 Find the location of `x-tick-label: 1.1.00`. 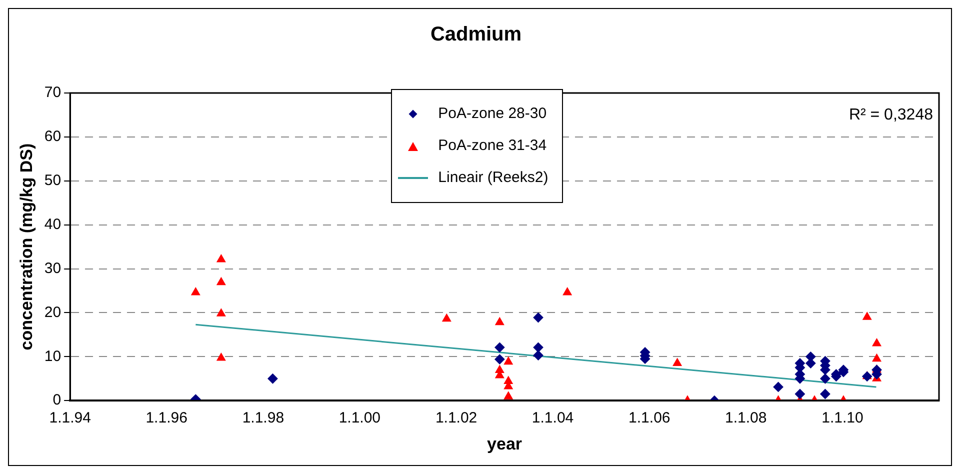

x-tick-label: 1.1.00 is located at coordinates (359, 418).